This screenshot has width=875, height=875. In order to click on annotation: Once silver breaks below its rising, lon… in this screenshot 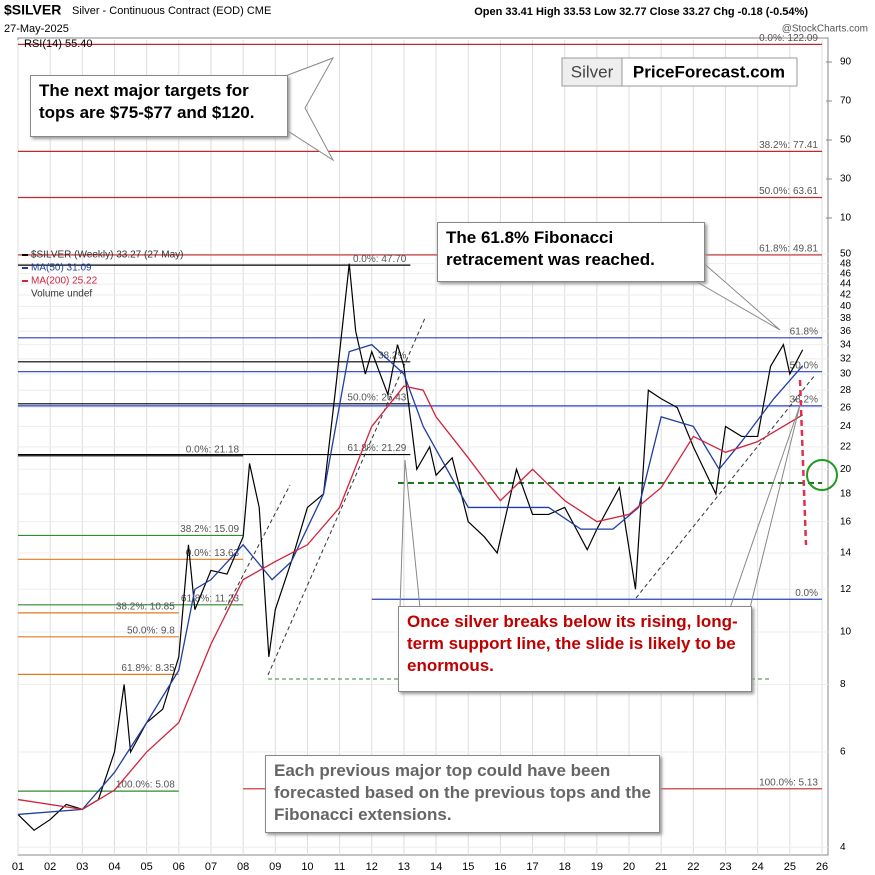, I will do `click(575, 649)`.